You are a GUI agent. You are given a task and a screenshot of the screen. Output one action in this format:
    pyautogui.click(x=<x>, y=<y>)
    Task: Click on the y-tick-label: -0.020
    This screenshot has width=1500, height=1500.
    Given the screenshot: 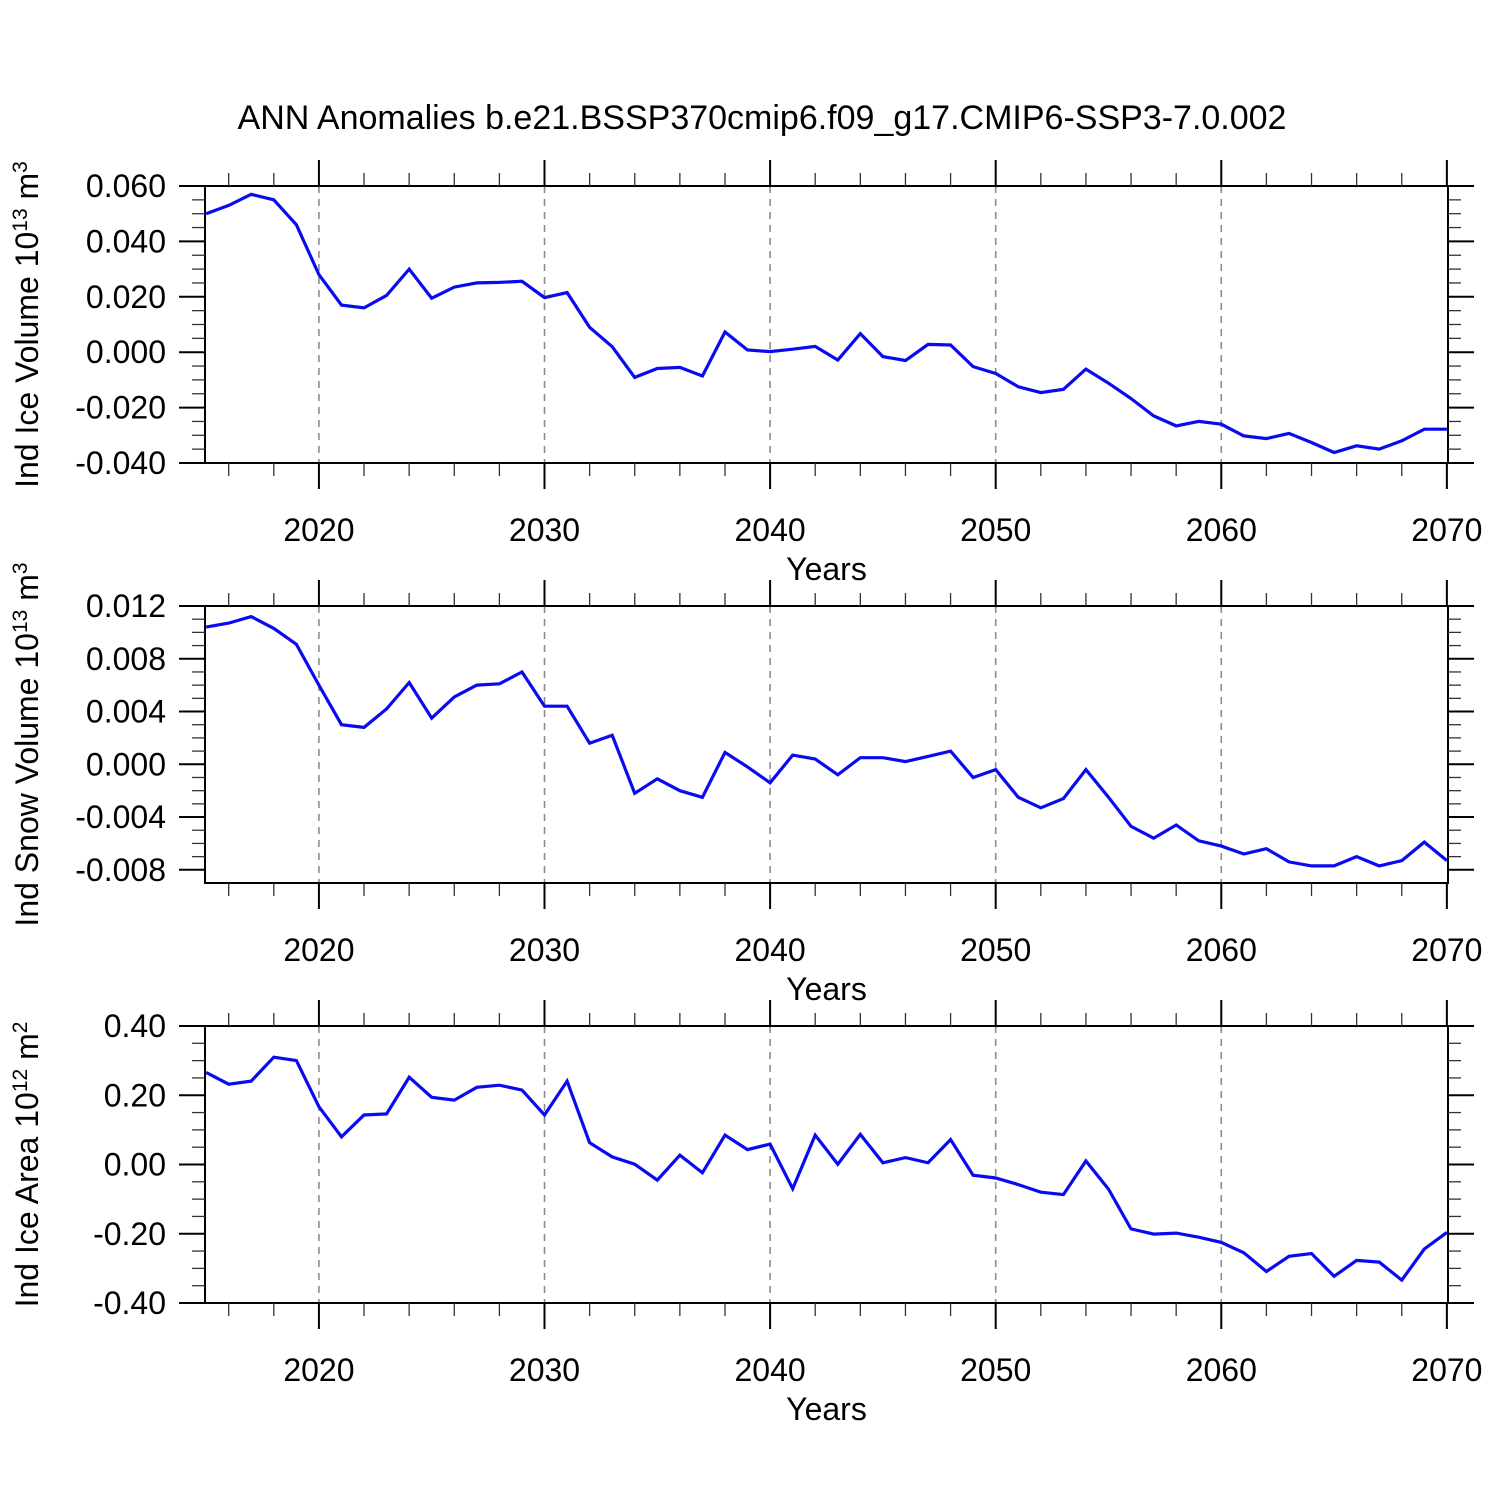 What is the action you would take?
    pyautogui.click(x=120, y=408)
    